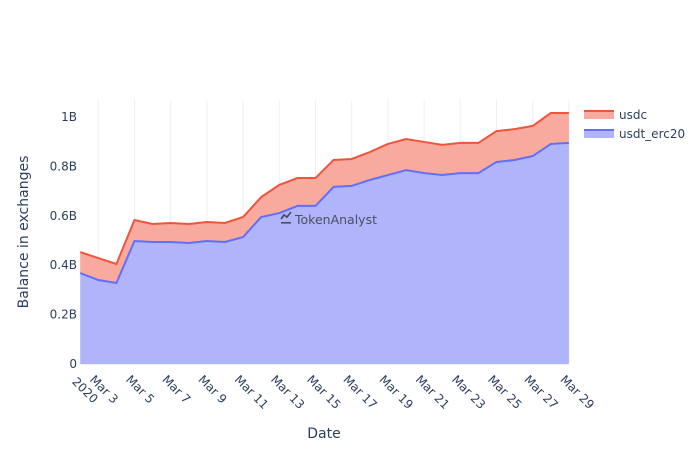 The width and height of the screenshot is (700, 450). I want to click on x-tick: Mar 23, so click(468, 391).